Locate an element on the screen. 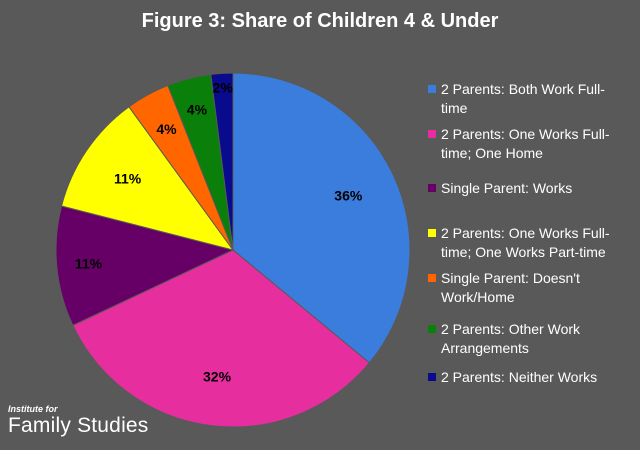 This screenshot has height=450, width=640. slice-label-2-parents-one-works-full-time-one-works-part-time: 11% is located at coordinates (128, 178).